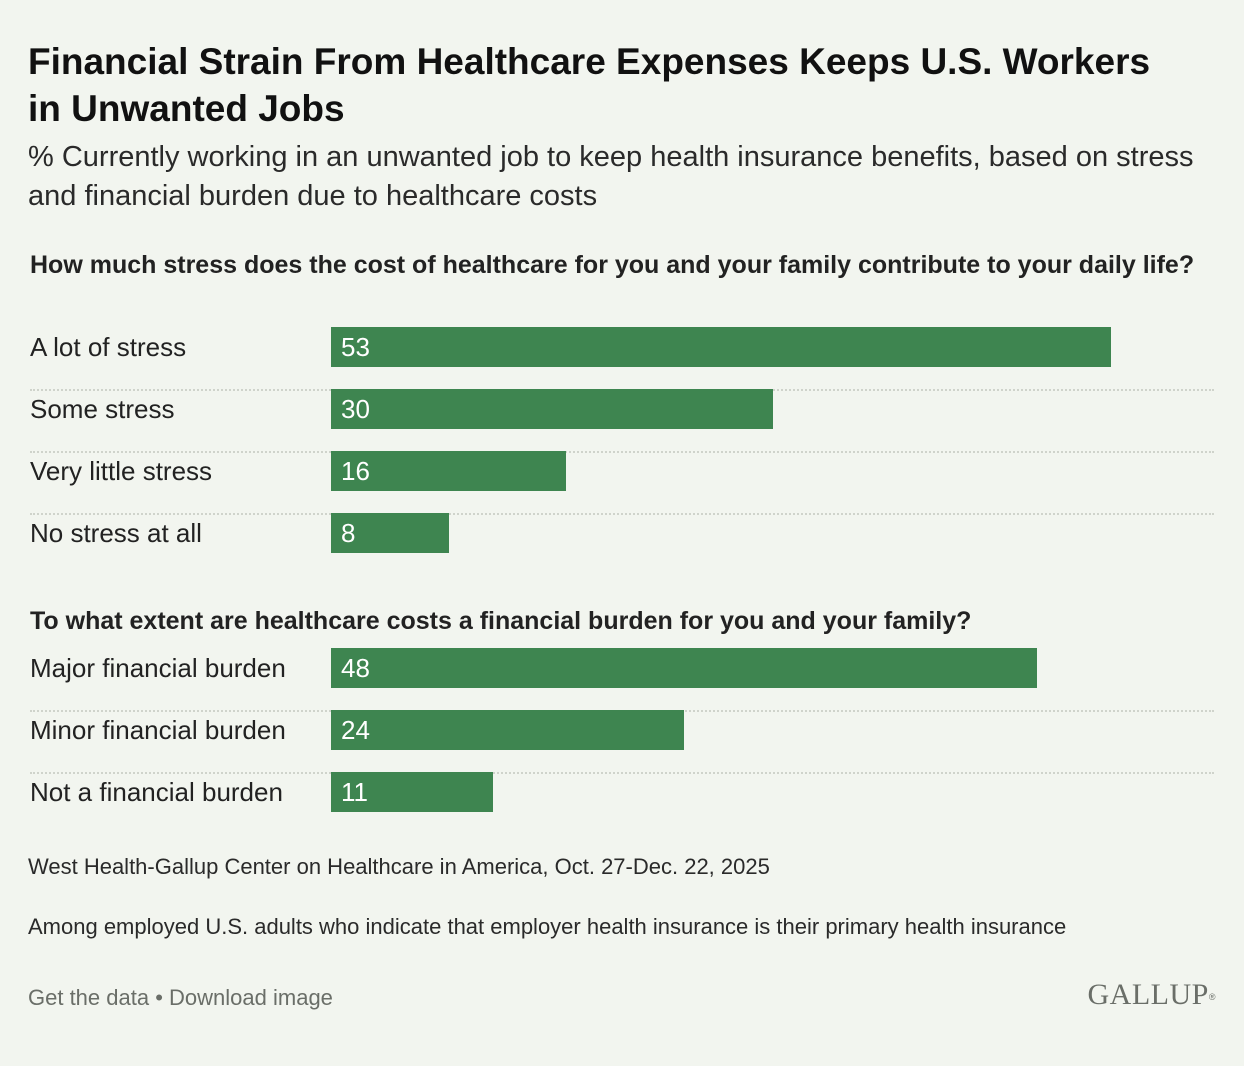 The width and height of the screenshot is (1244, 1066). I want to click on stress-row: Some stress 30, so click(622, 421).